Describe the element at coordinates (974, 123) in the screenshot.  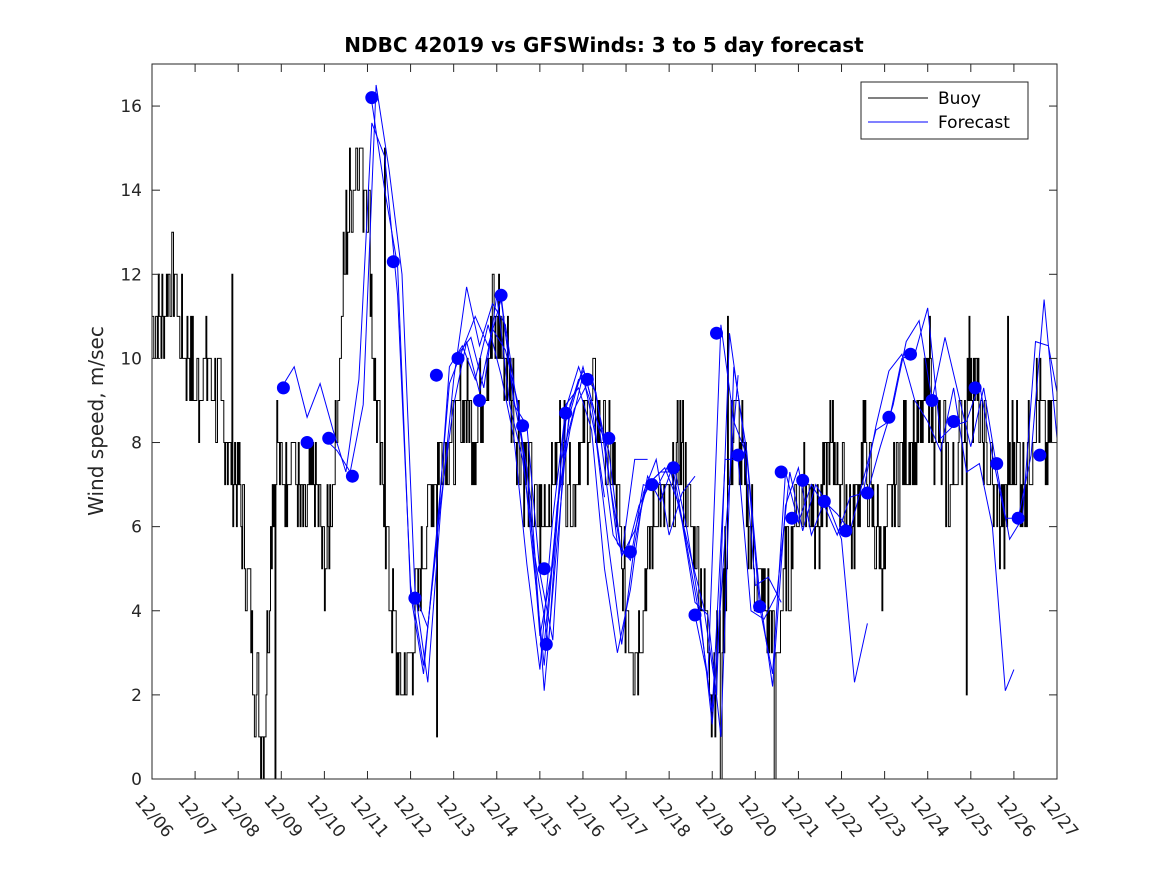
I see `legend-forecast-label: Forecast` at that location.